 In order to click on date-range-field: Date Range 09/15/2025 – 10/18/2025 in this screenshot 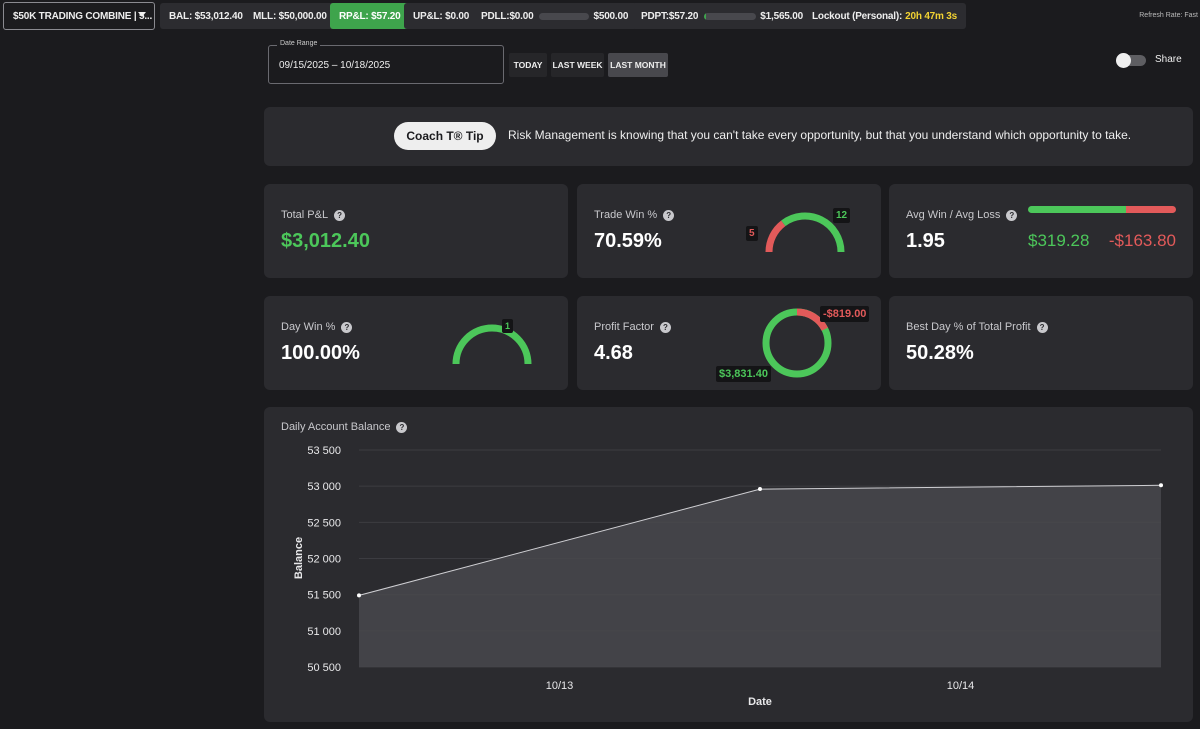, I will do `click(386, 62)`.